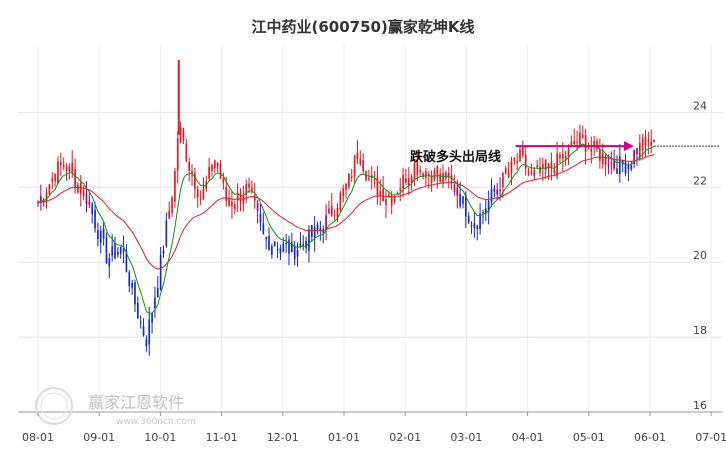  I want to click on y-tick-label: 24, so click(700, 105).